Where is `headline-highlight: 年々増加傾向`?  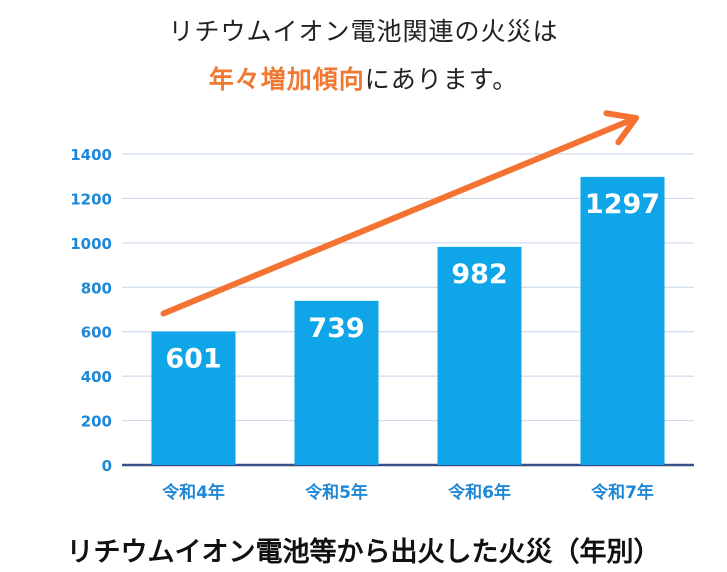 headline-highlight: 年々増加傾向 is located at coordinates (286, 79).